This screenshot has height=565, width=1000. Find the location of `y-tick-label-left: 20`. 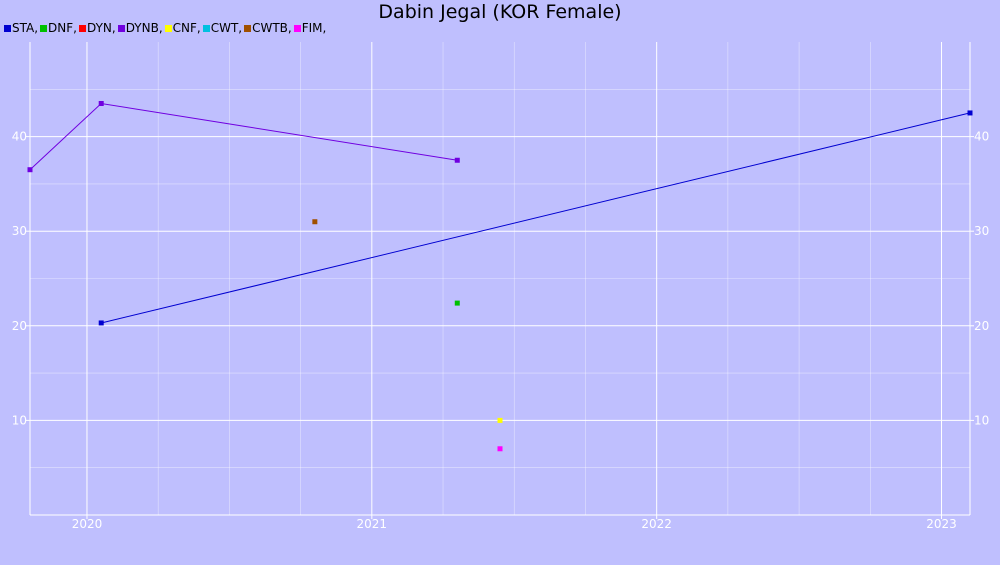

y-tick-label-left: 20 is located at coordinates (19, 326).